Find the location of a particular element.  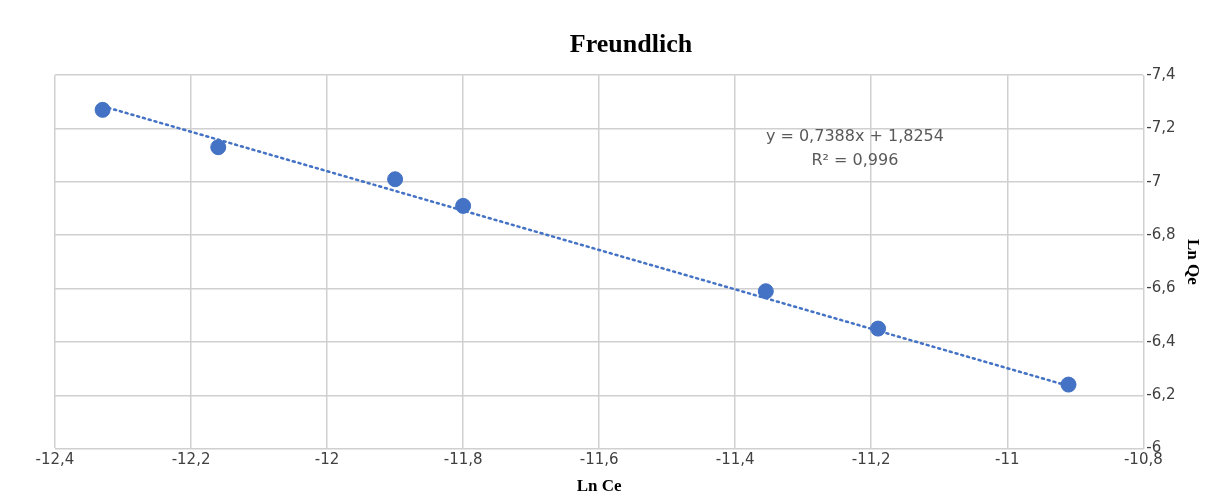

y-tick-label: -6,6 is located at coordinates (1161, 287).